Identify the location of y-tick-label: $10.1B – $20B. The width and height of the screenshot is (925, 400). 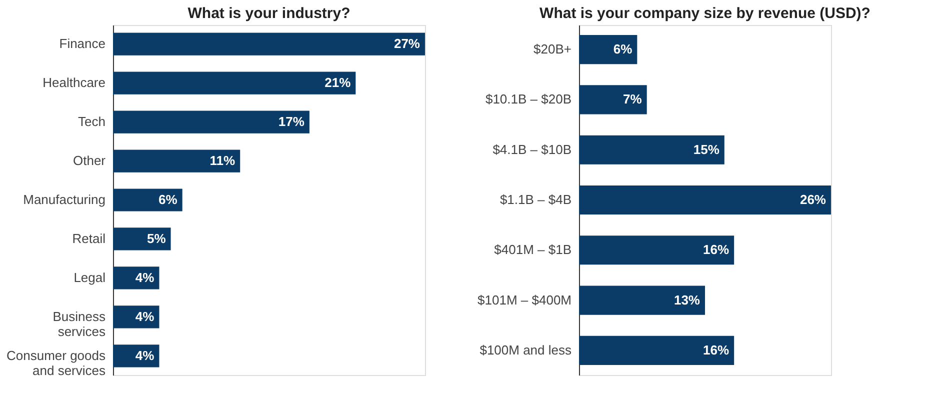
(528, 99).